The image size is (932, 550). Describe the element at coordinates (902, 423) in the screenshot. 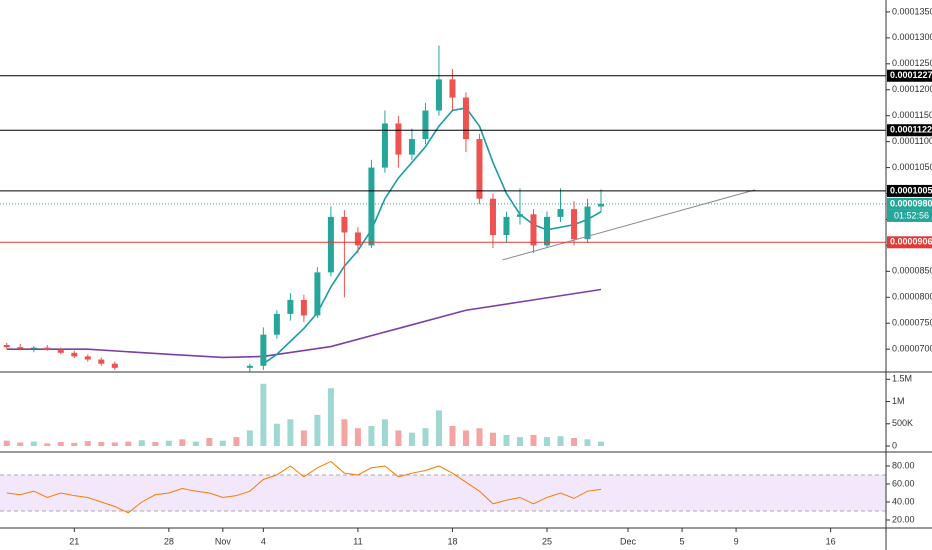

I see `y-tick-label: 500K` at that location.